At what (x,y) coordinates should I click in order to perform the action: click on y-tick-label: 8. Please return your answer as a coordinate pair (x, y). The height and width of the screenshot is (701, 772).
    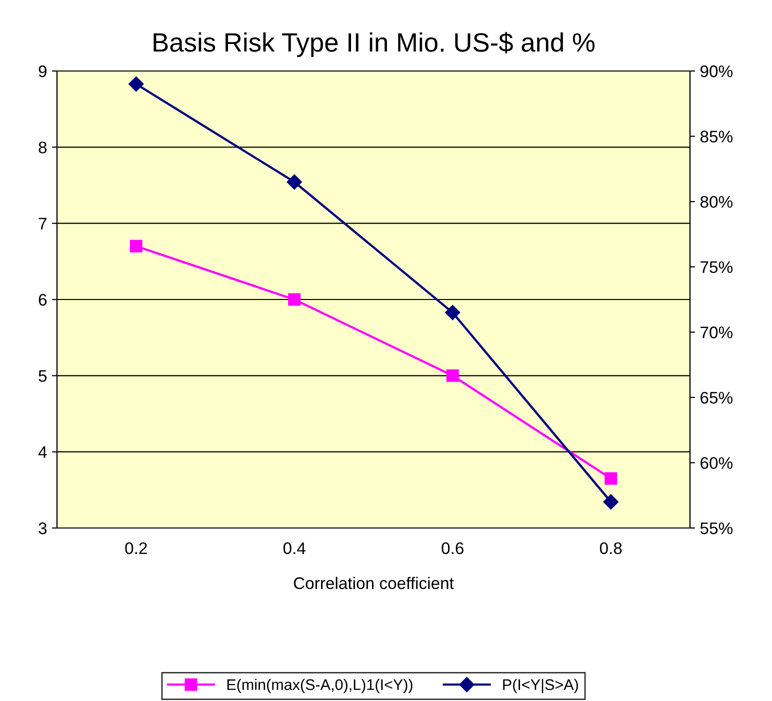
    Looking at the image, I should click on (42, 148).